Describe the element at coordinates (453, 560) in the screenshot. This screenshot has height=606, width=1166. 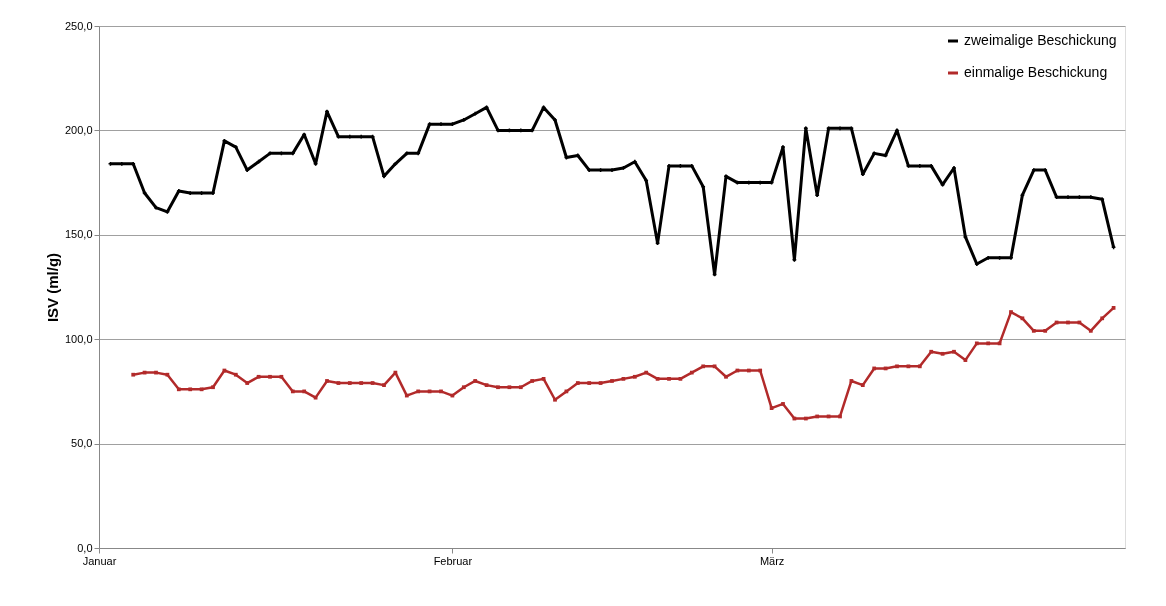
I see `x-tick-label: Februar` at that location.